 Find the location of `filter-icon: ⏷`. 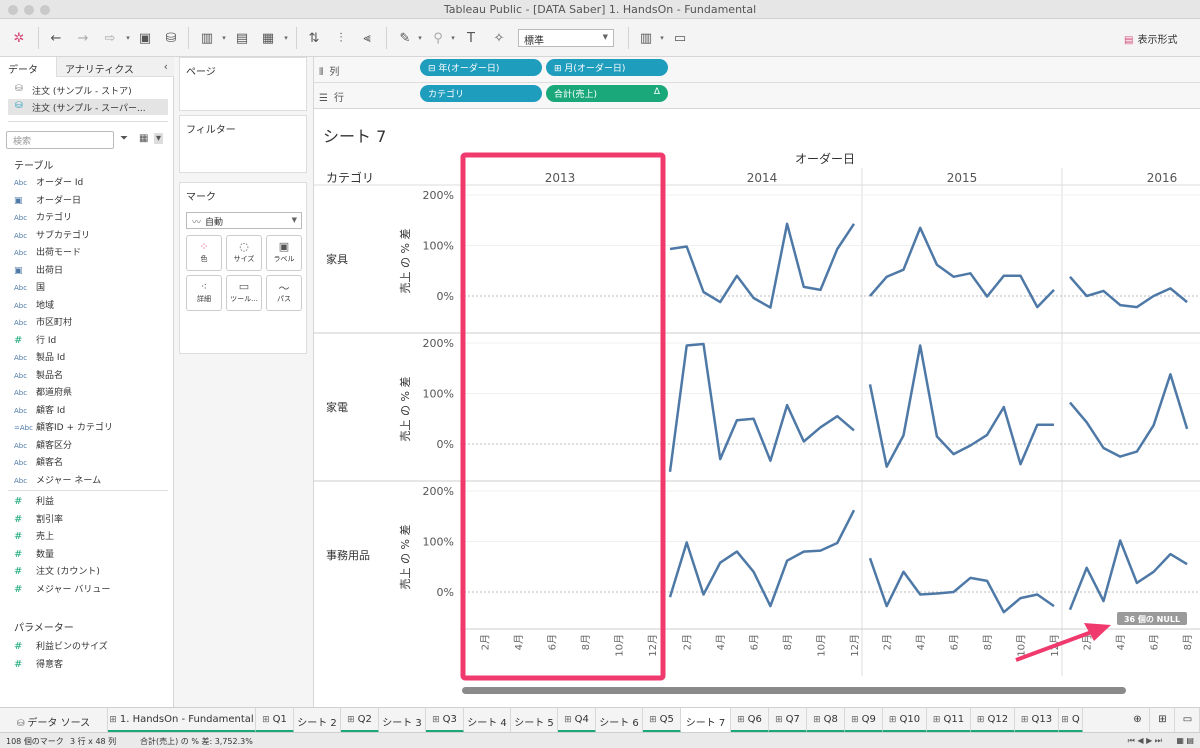

filter-icon: ⏷ is located at coordinates (124, 138).